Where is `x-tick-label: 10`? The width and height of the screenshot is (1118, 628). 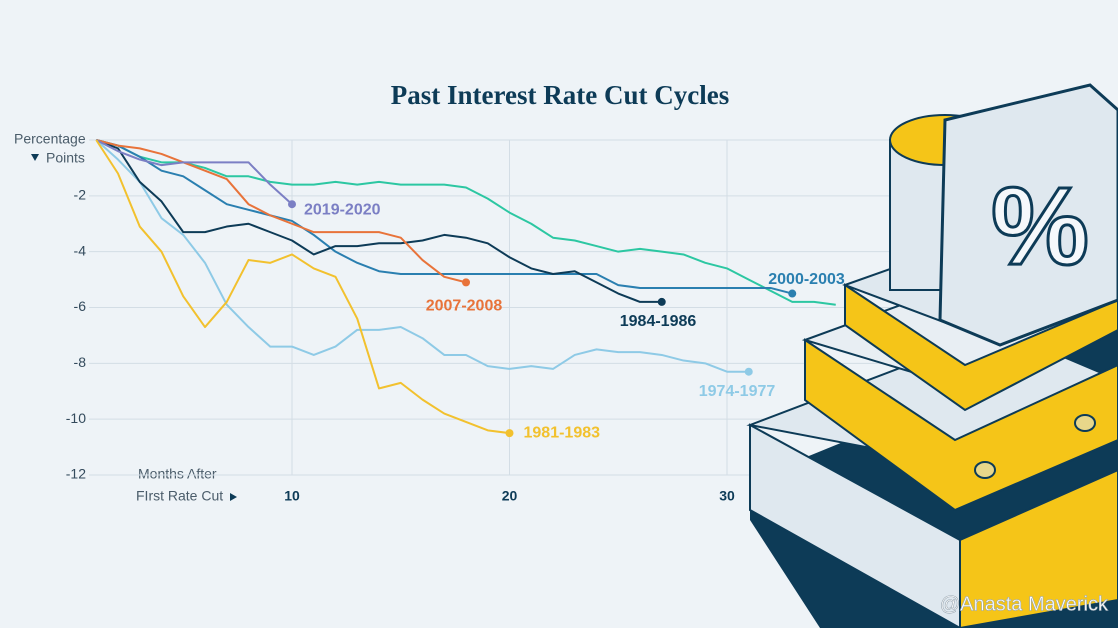 x-tick-label: 10 is located at coordinates (292, 496).